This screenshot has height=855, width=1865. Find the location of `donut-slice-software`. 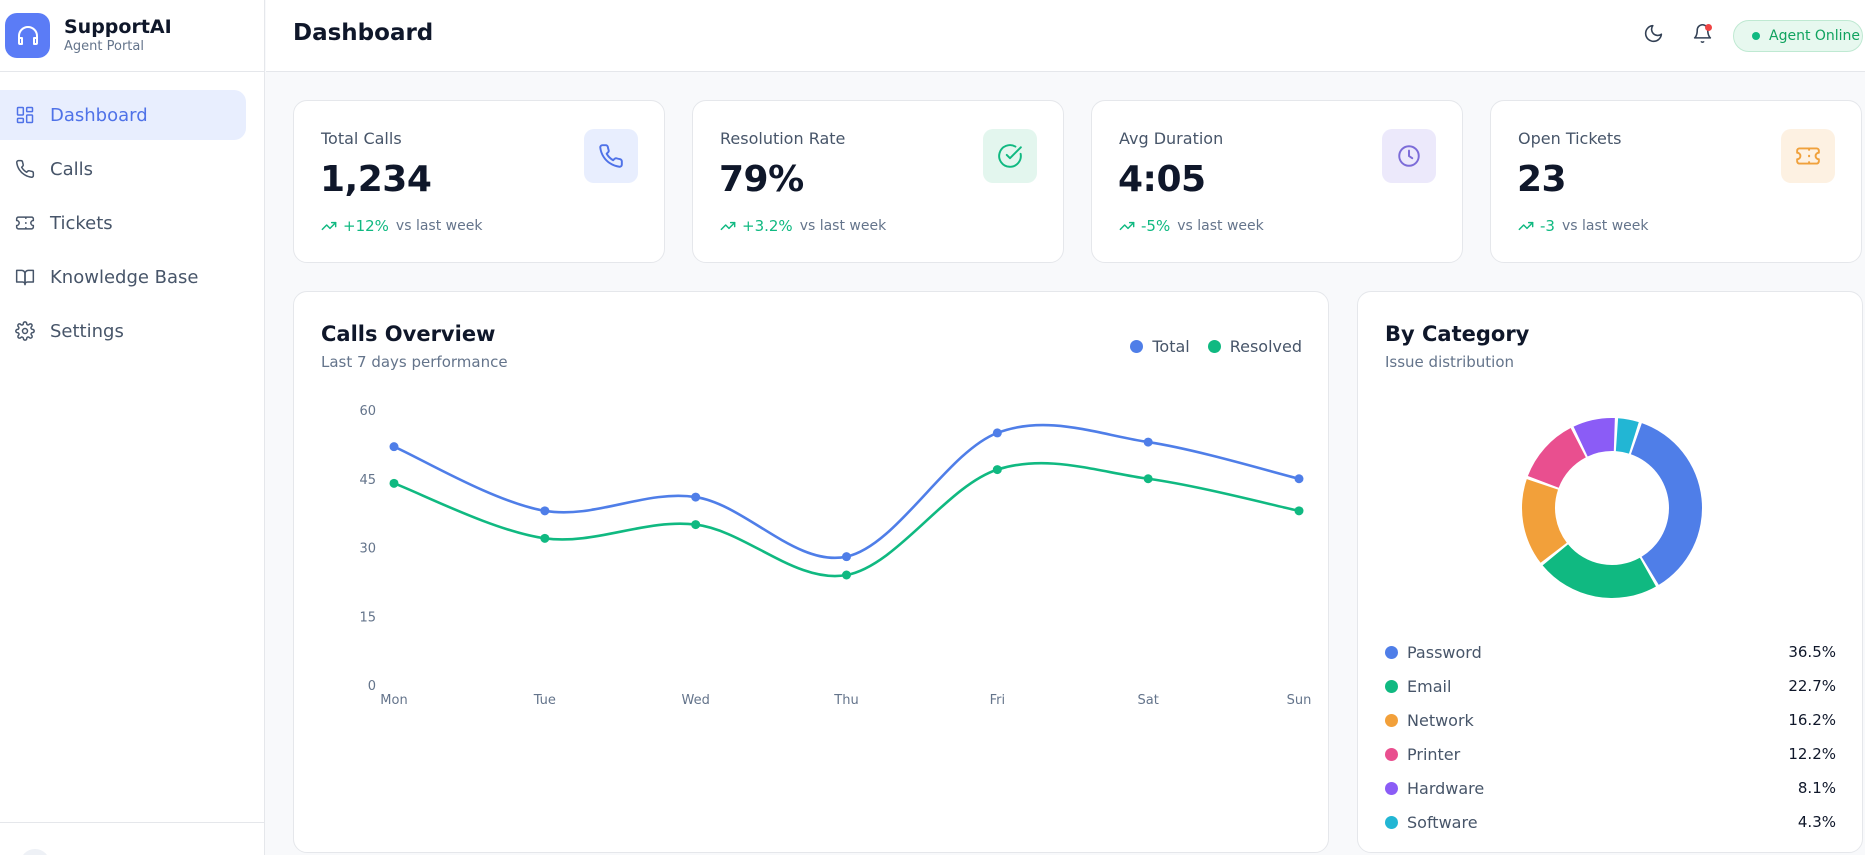

donut-slice-software is located at coordinates (1627, 436).